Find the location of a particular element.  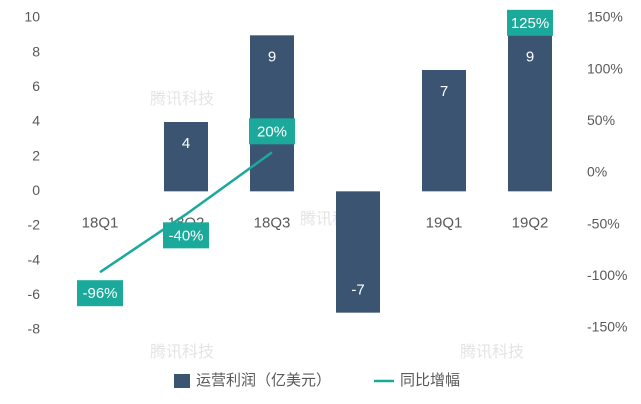

y-tick-label: -8 is located at coordinates (34, 329).